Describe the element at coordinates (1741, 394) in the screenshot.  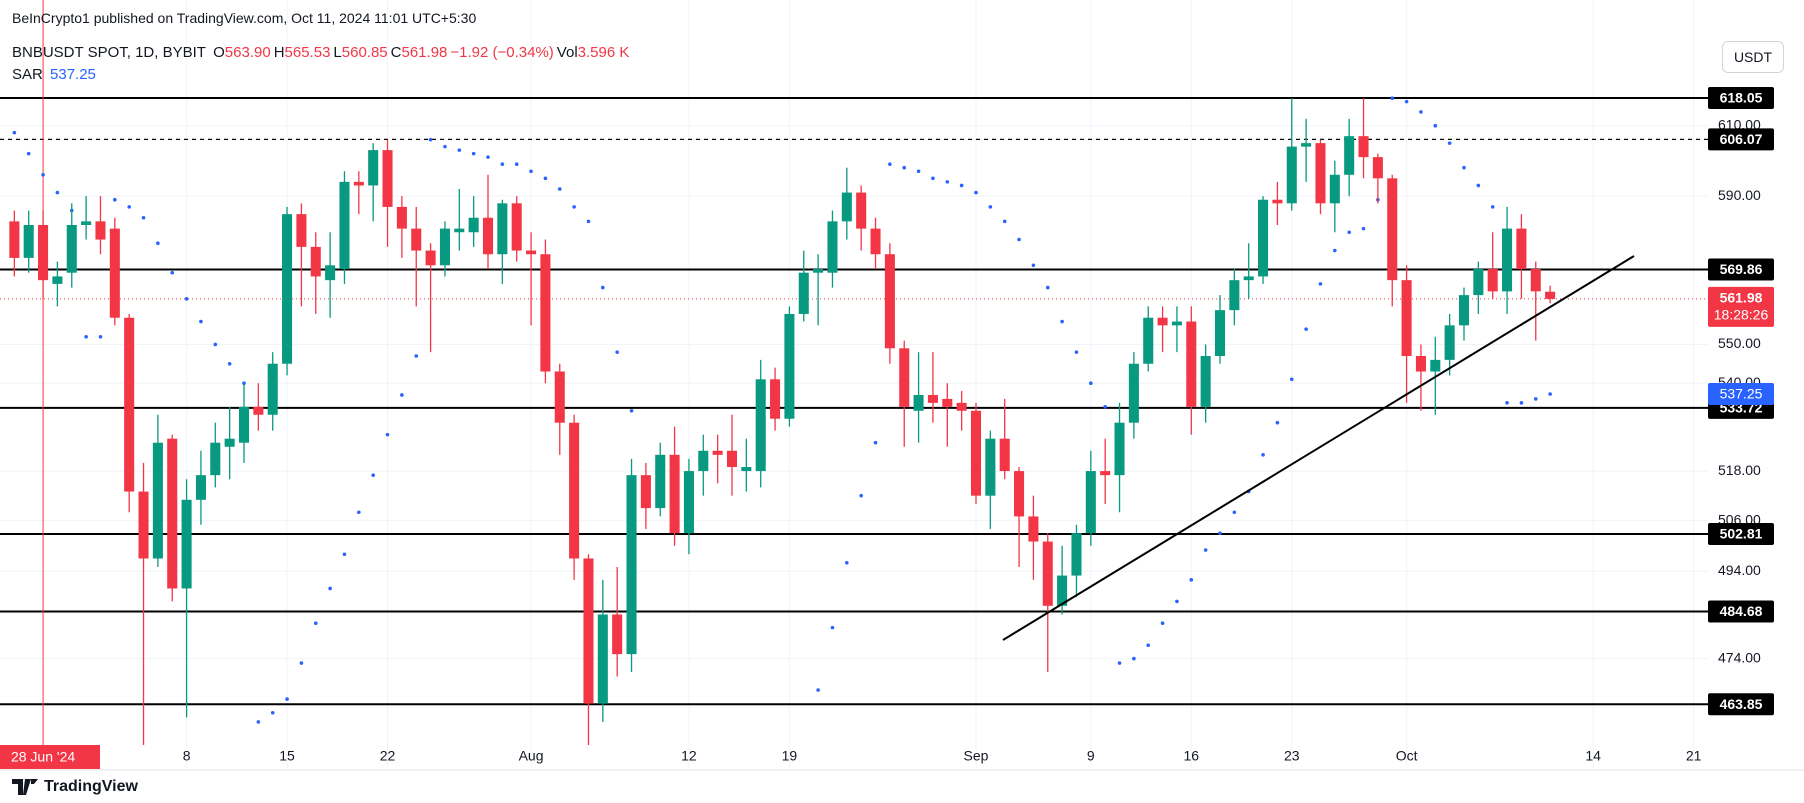
I see `sar-label: 537.25` at that location.